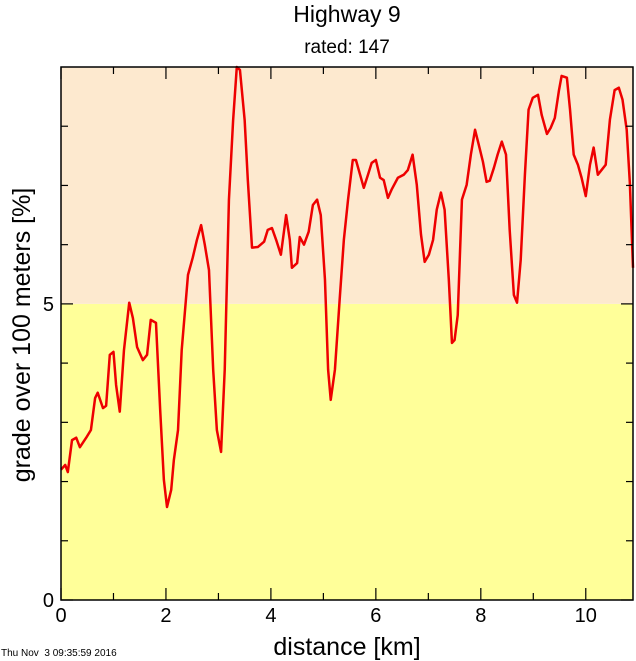 The image size is (636, 661). Describe the element at coordinates (48, 601) in the screenshot. I see `y-tick-label: 0` at that location.